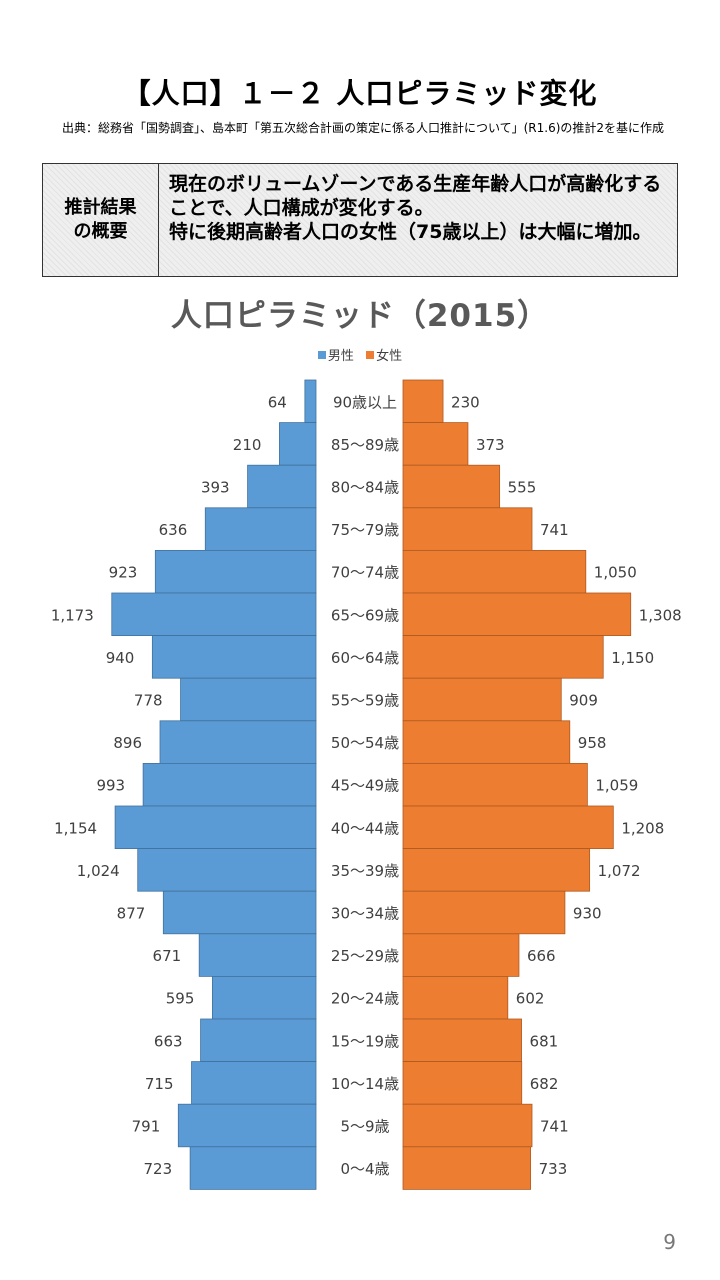 The image size is (720, 1280). What do you see at coordinates (553, 1169) in the screenshot?
I see `data-label-female: 733` at bounding box center [553, 1169].